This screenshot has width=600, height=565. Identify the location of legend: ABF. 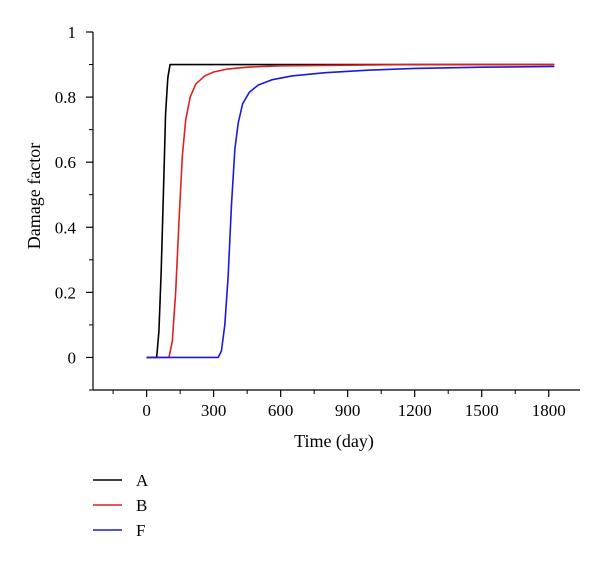
(121, 505).